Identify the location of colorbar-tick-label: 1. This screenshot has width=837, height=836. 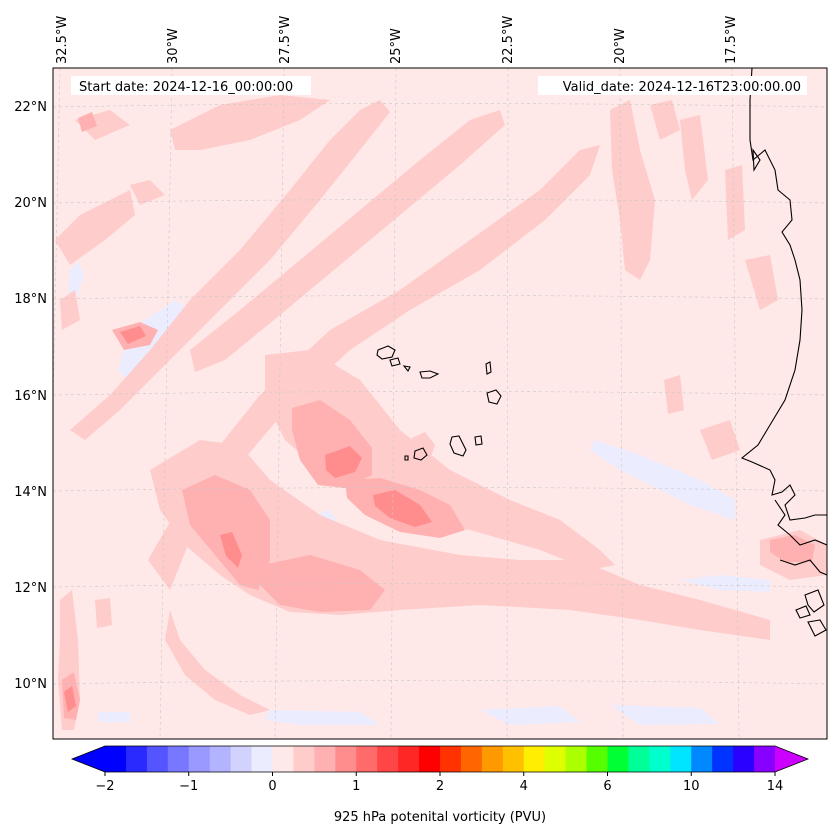
(356, 786).